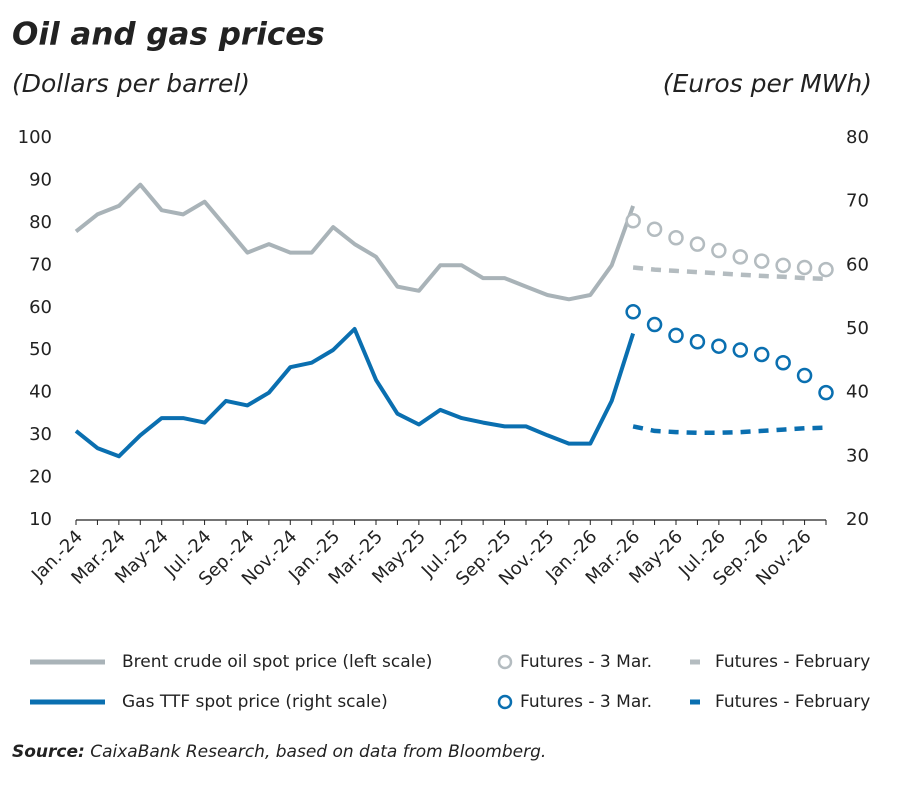 The height and width of the screenshot is (799, 900). I want to click on y-axis-label: (Dollars per barrel), so click(131, 83).